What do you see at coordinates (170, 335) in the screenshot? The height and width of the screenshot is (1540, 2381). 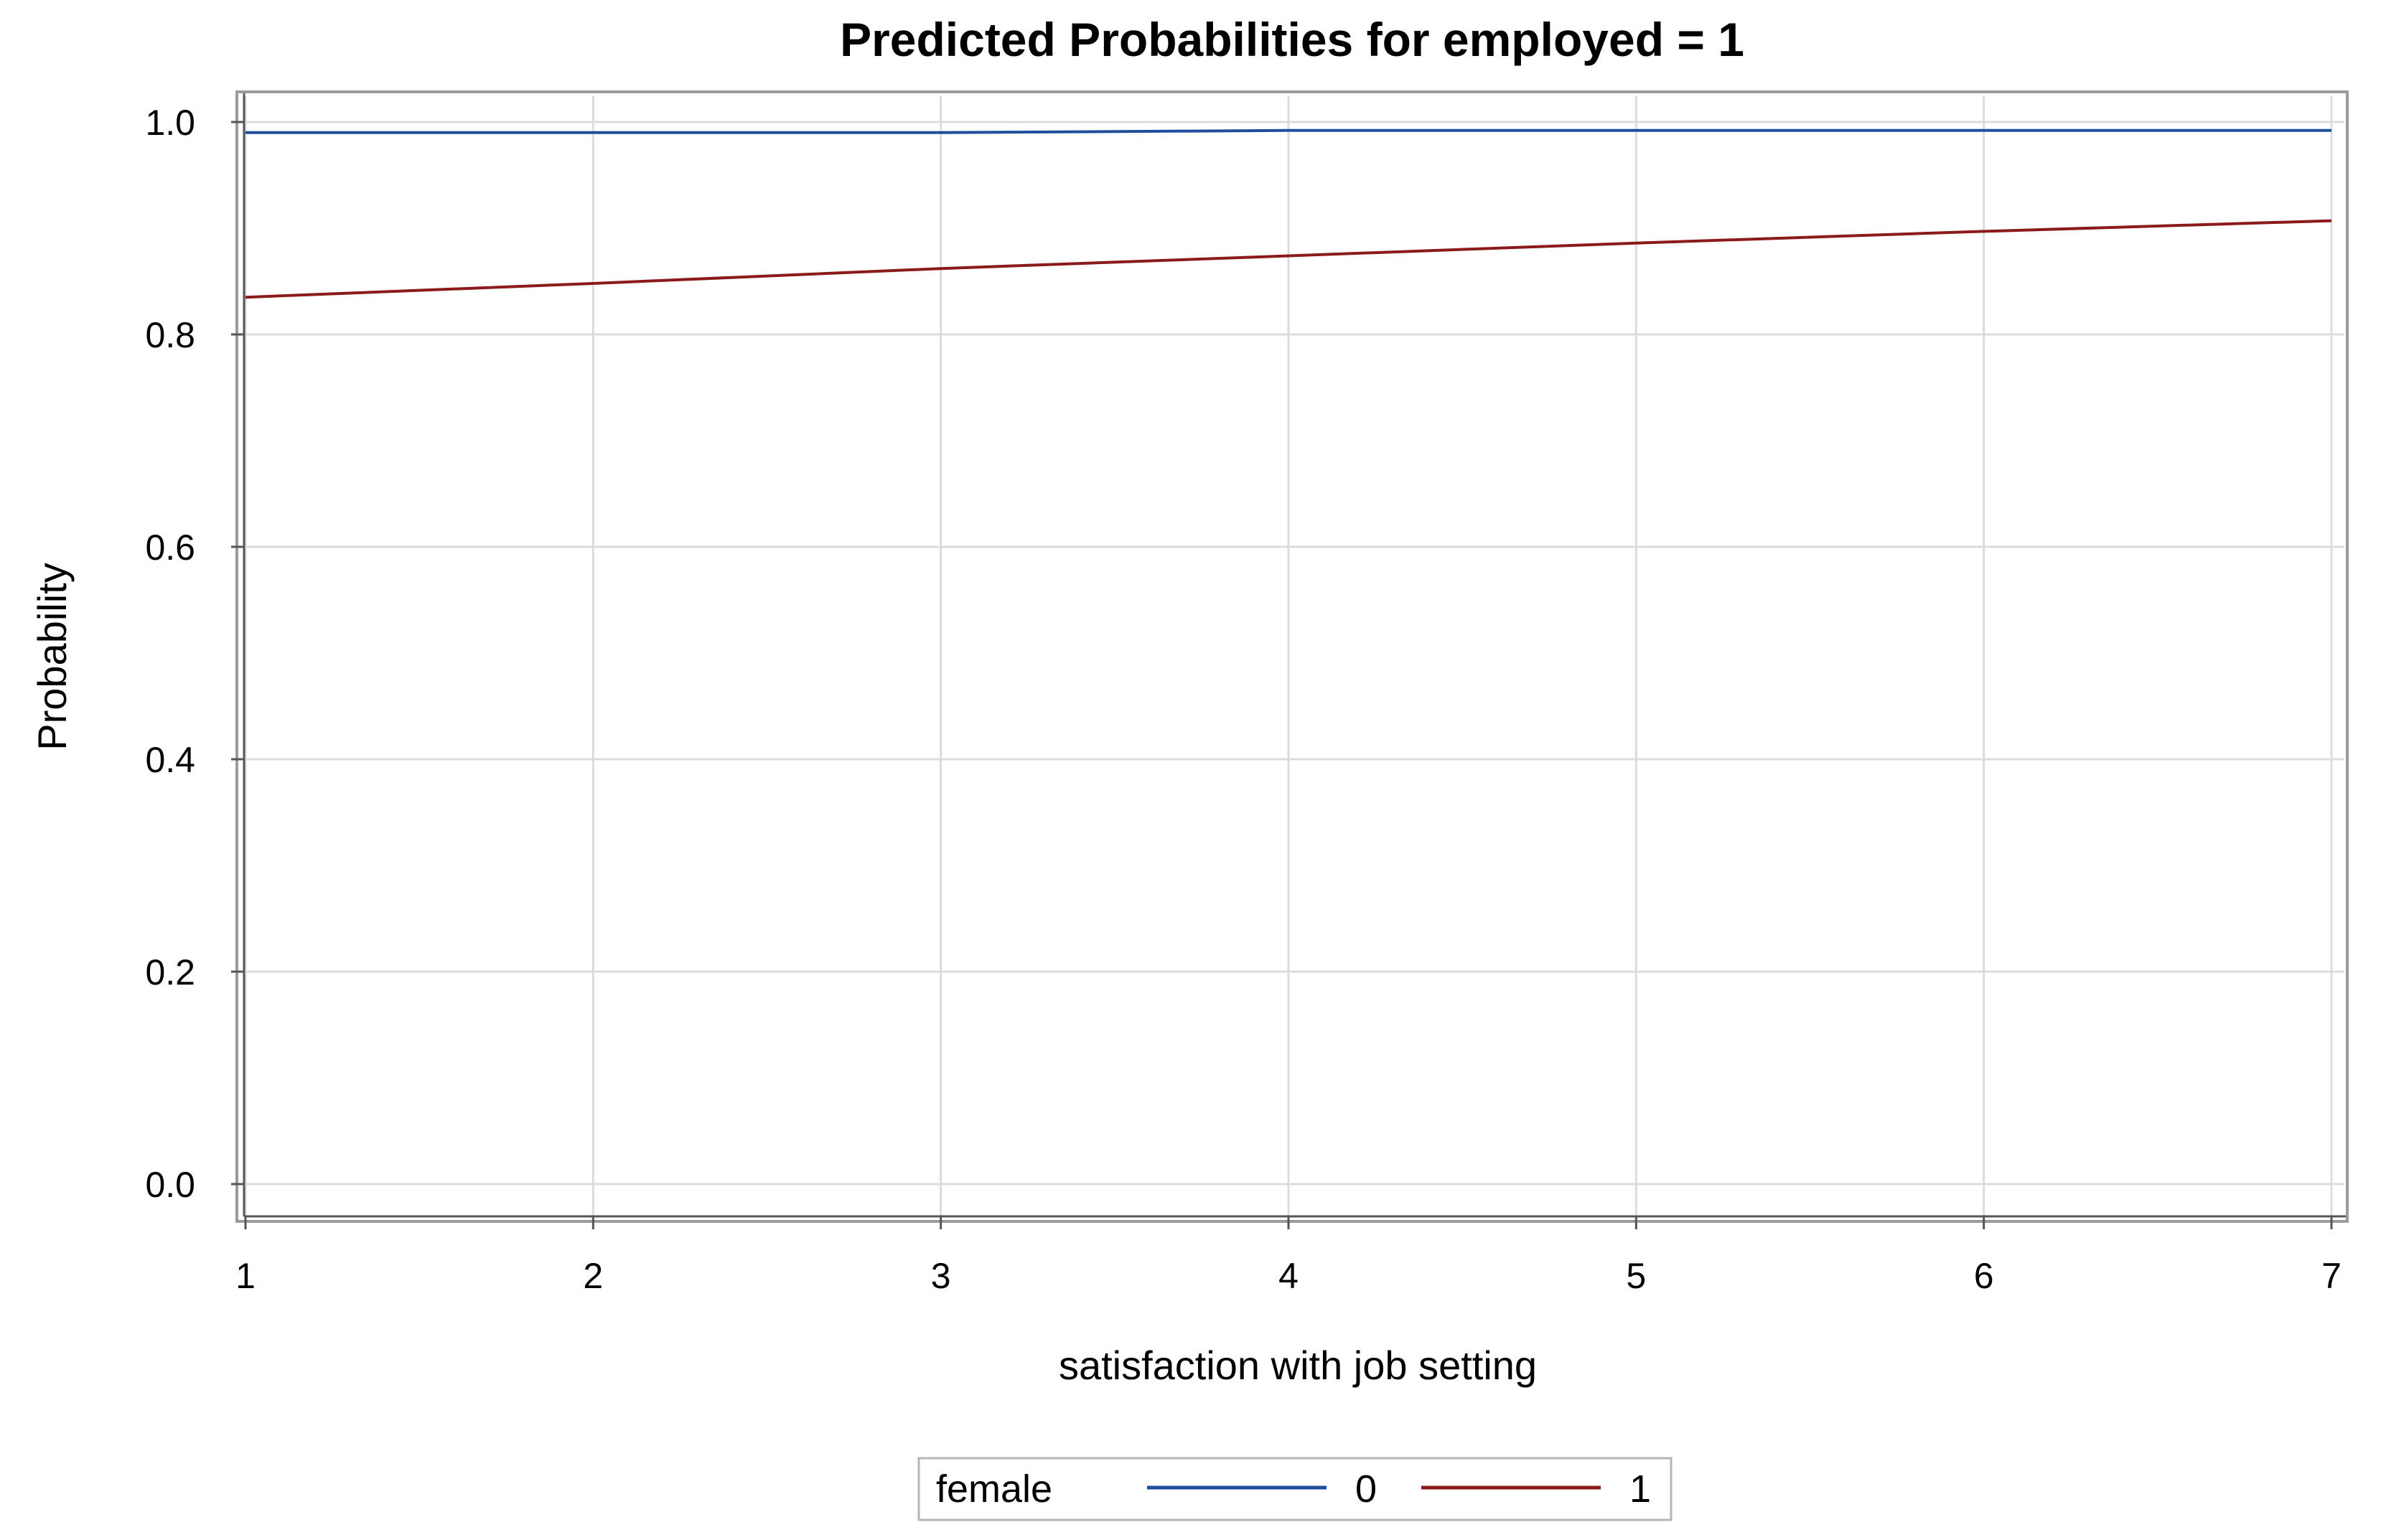 I see `y-tick-label: 0.8` at bounding box center [170, 335].